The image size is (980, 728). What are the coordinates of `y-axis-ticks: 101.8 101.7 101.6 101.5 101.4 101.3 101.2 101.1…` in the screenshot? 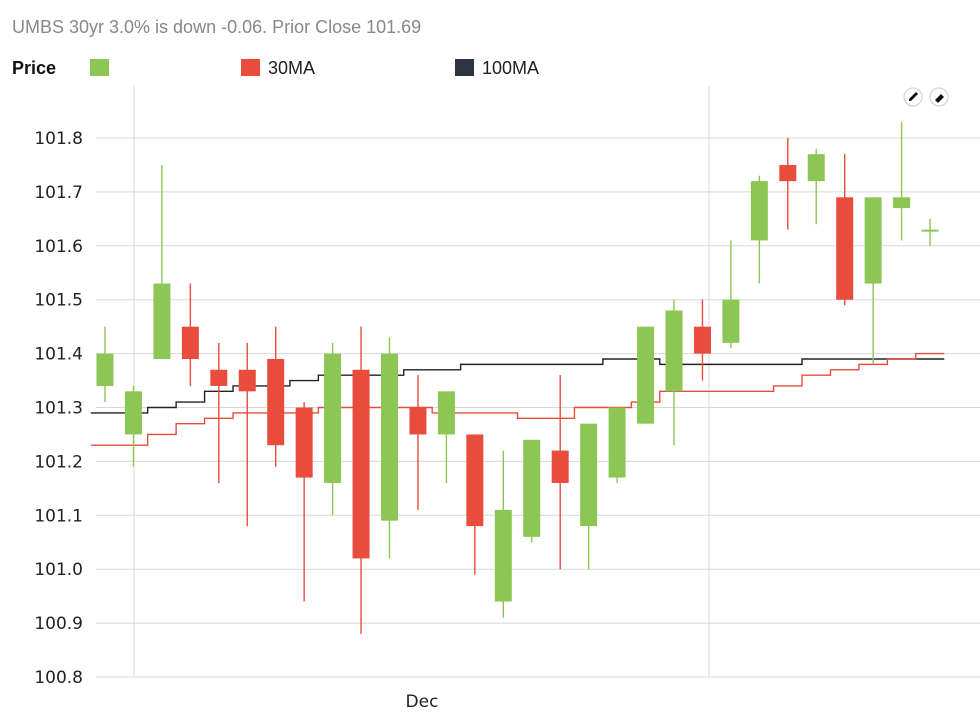 It's located at (58, 408).